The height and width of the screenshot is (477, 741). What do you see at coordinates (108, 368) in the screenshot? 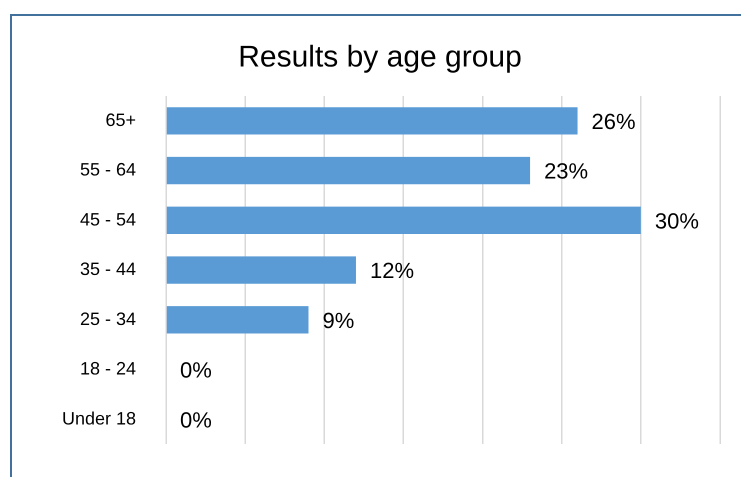
I see `y-tick-label: 18 - 24` at bounding box center [108, 368].